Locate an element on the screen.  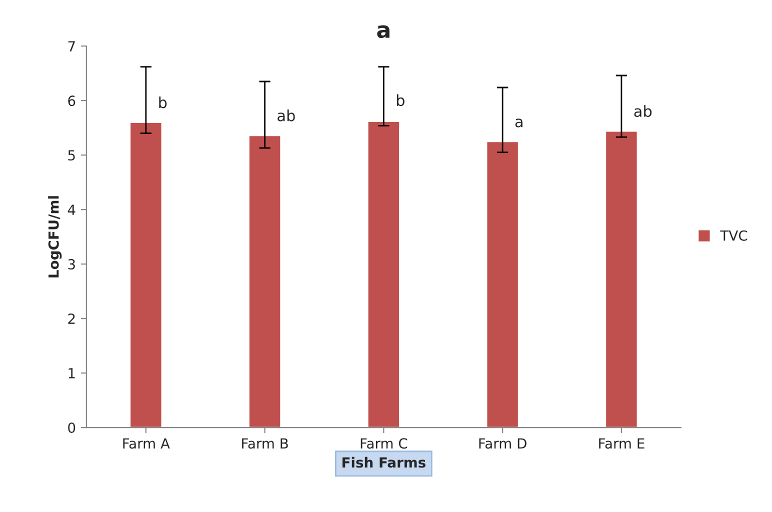
y-tick-label: 7 is located at coordinates (71, 46).